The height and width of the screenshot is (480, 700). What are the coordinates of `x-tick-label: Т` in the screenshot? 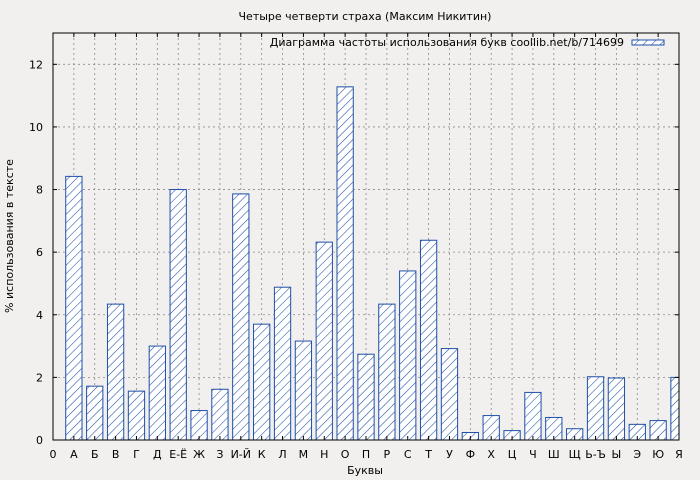 It's located at (428, 454).